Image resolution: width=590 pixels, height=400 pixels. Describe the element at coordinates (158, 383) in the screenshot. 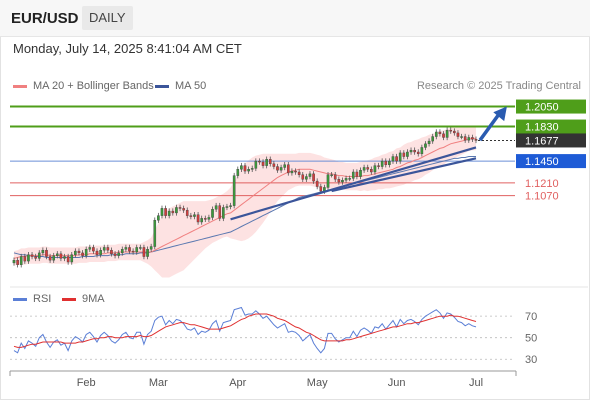

I see `x-tick-label-mar: Mar` at that location.